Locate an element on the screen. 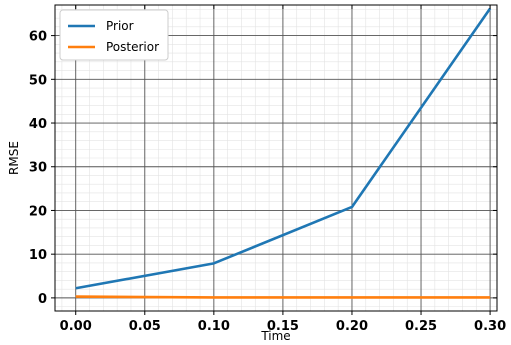 The height and width of the screenshot is (345, 511). y-tick-label: 20 is located at coordinates (38, 211).